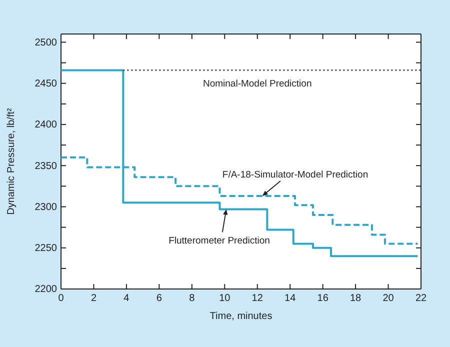 This screenshot has height=347, width=450. What do you see at coordinates (257, 84) in the screenshot?
I see `annotation: Nominal-Model Prediction` at bounding box center [257, 84].